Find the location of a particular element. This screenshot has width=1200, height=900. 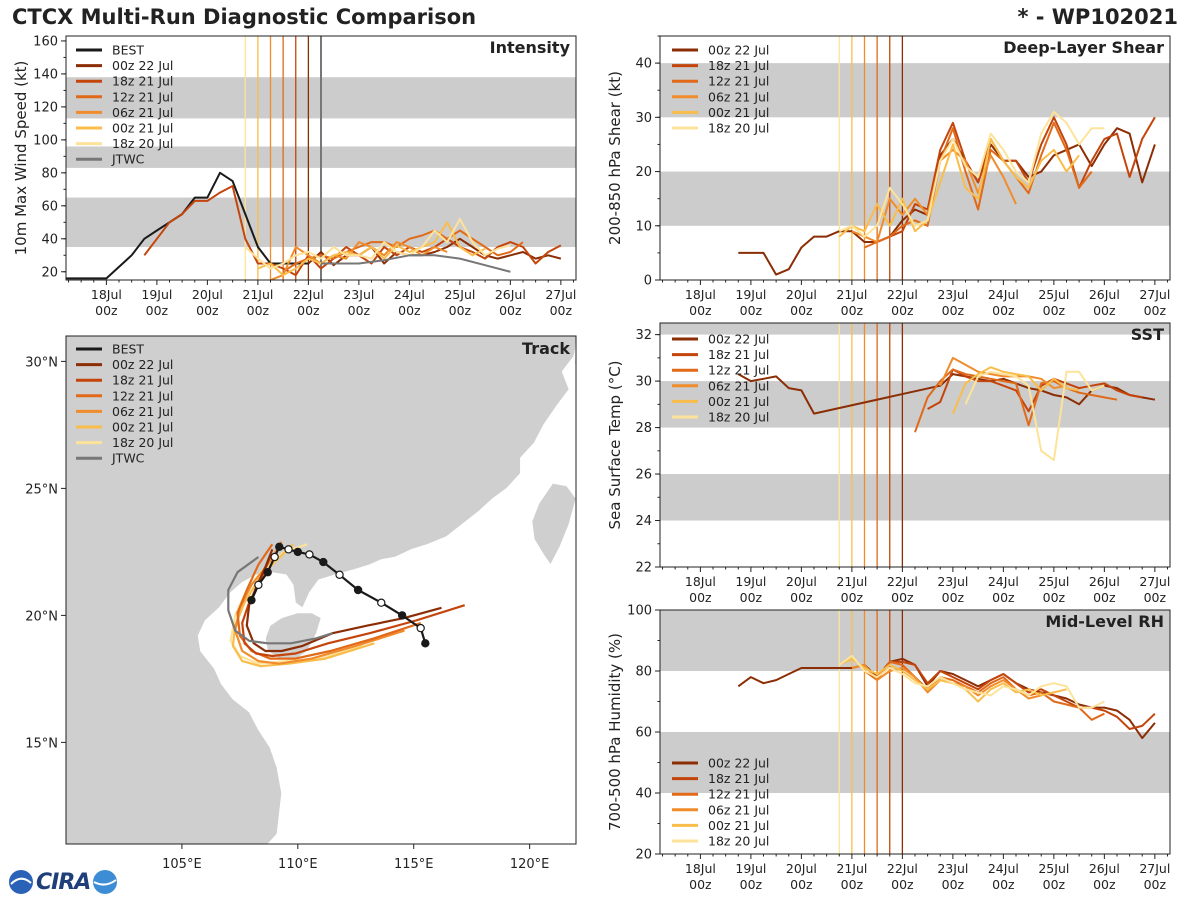

y-tick-label: 25°N is located at coordinates (41, 489).